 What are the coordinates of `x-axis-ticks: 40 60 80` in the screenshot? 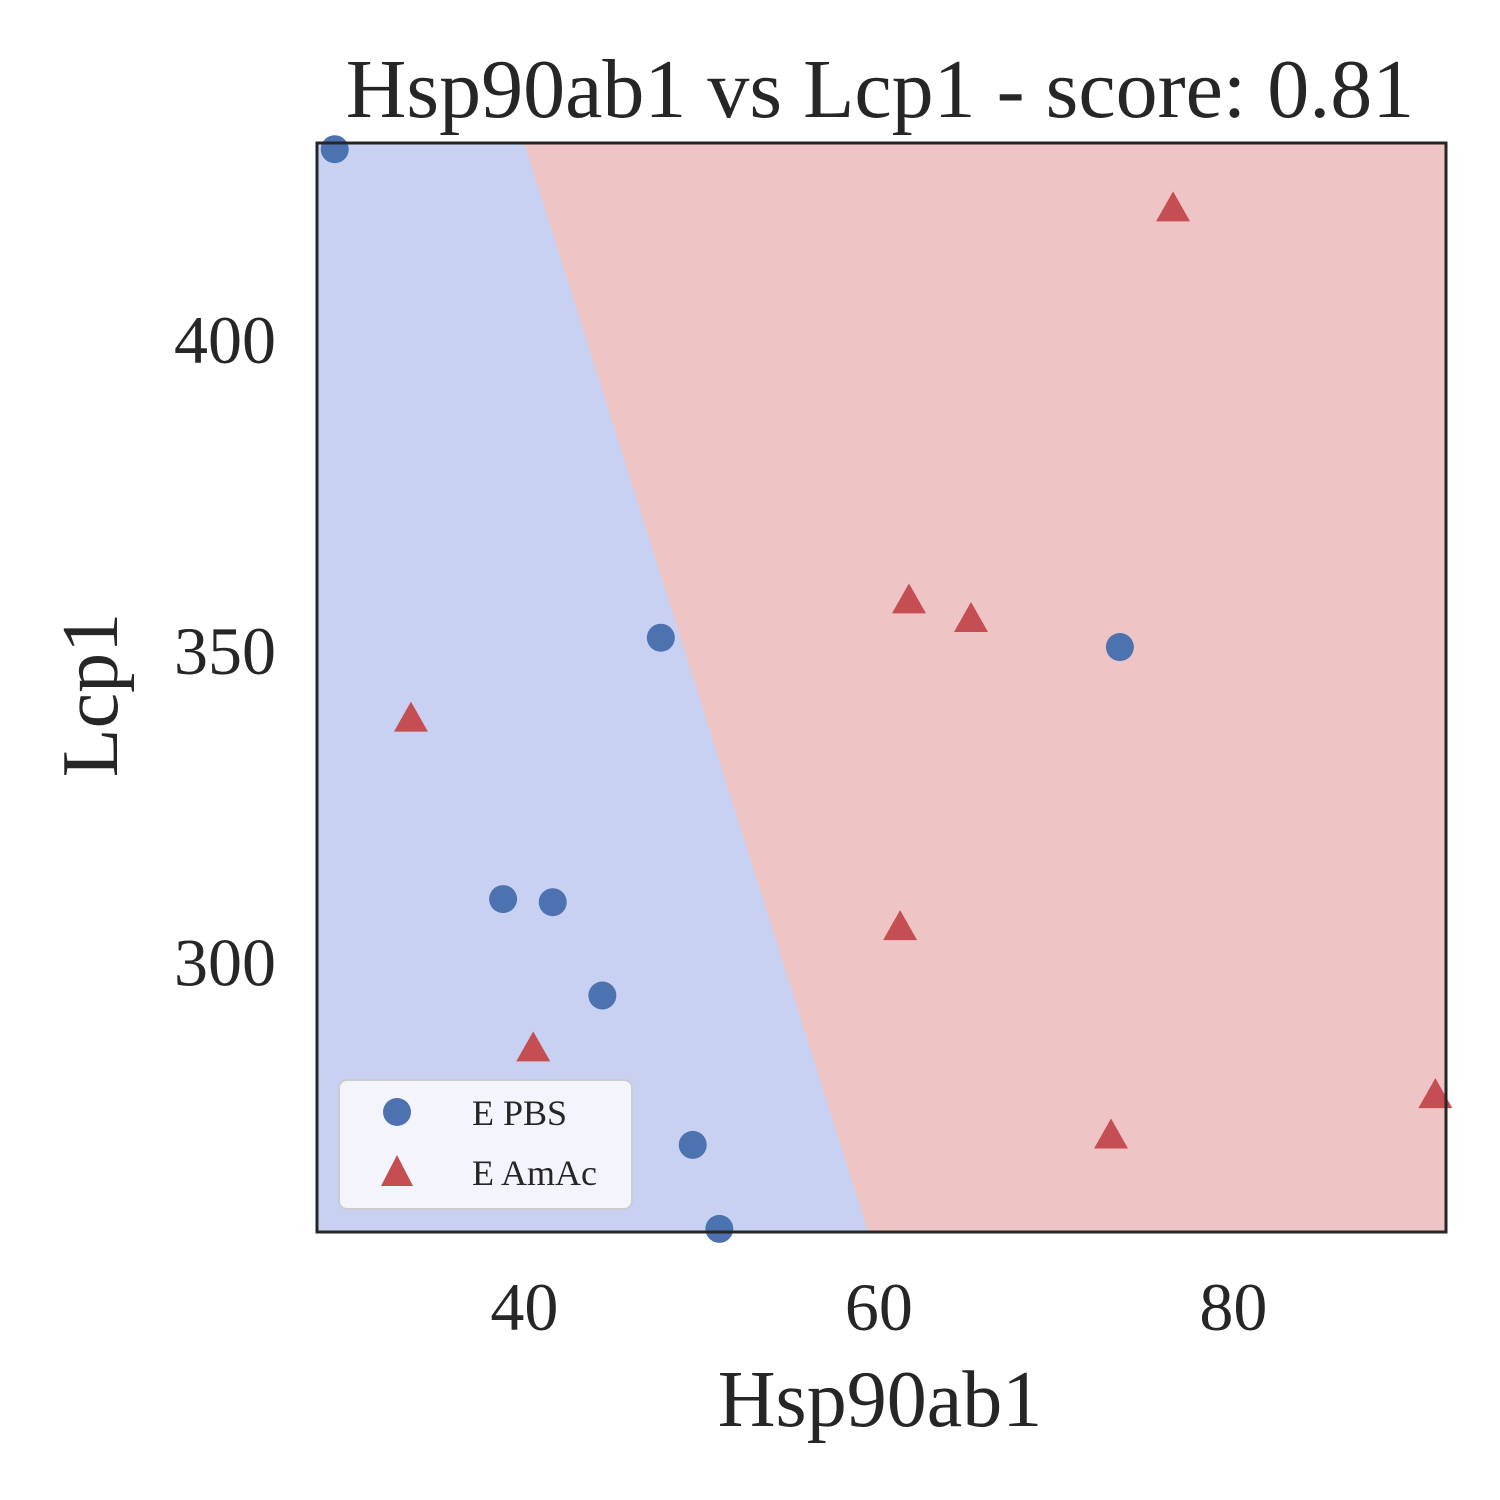 It's located at (878, 1307).